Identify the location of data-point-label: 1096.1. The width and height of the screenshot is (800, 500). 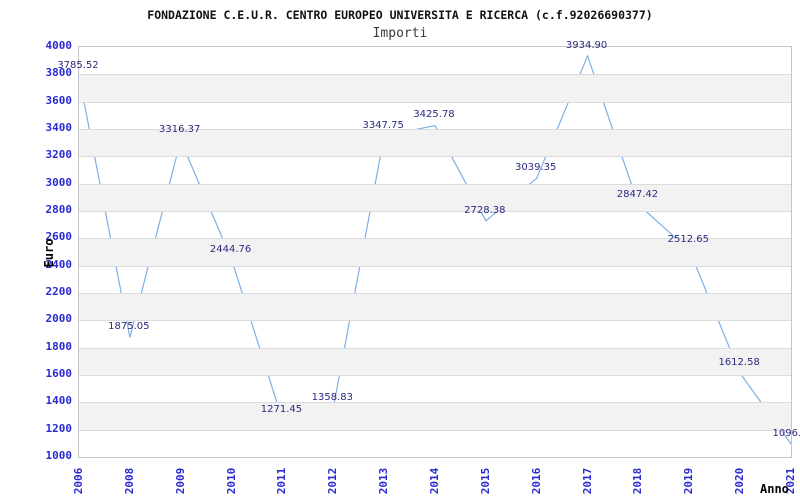
(786, 433).